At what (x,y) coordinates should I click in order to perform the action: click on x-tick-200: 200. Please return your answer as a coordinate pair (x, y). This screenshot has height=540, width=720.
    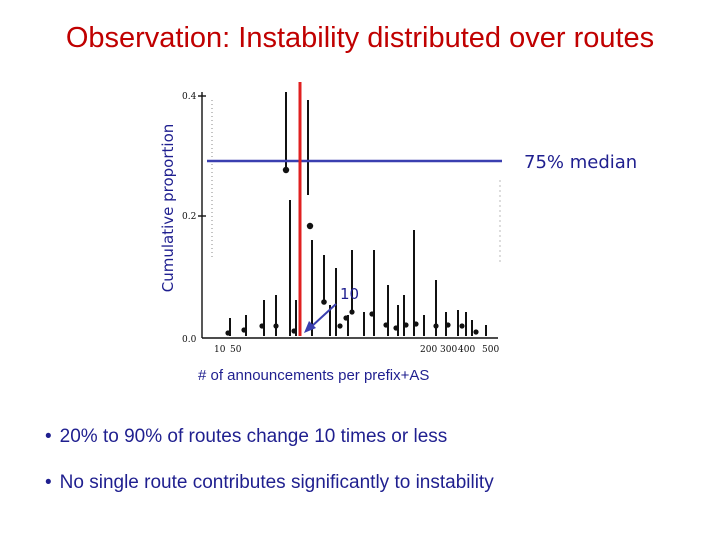
    Looking at the image, I should click on (428, 350).